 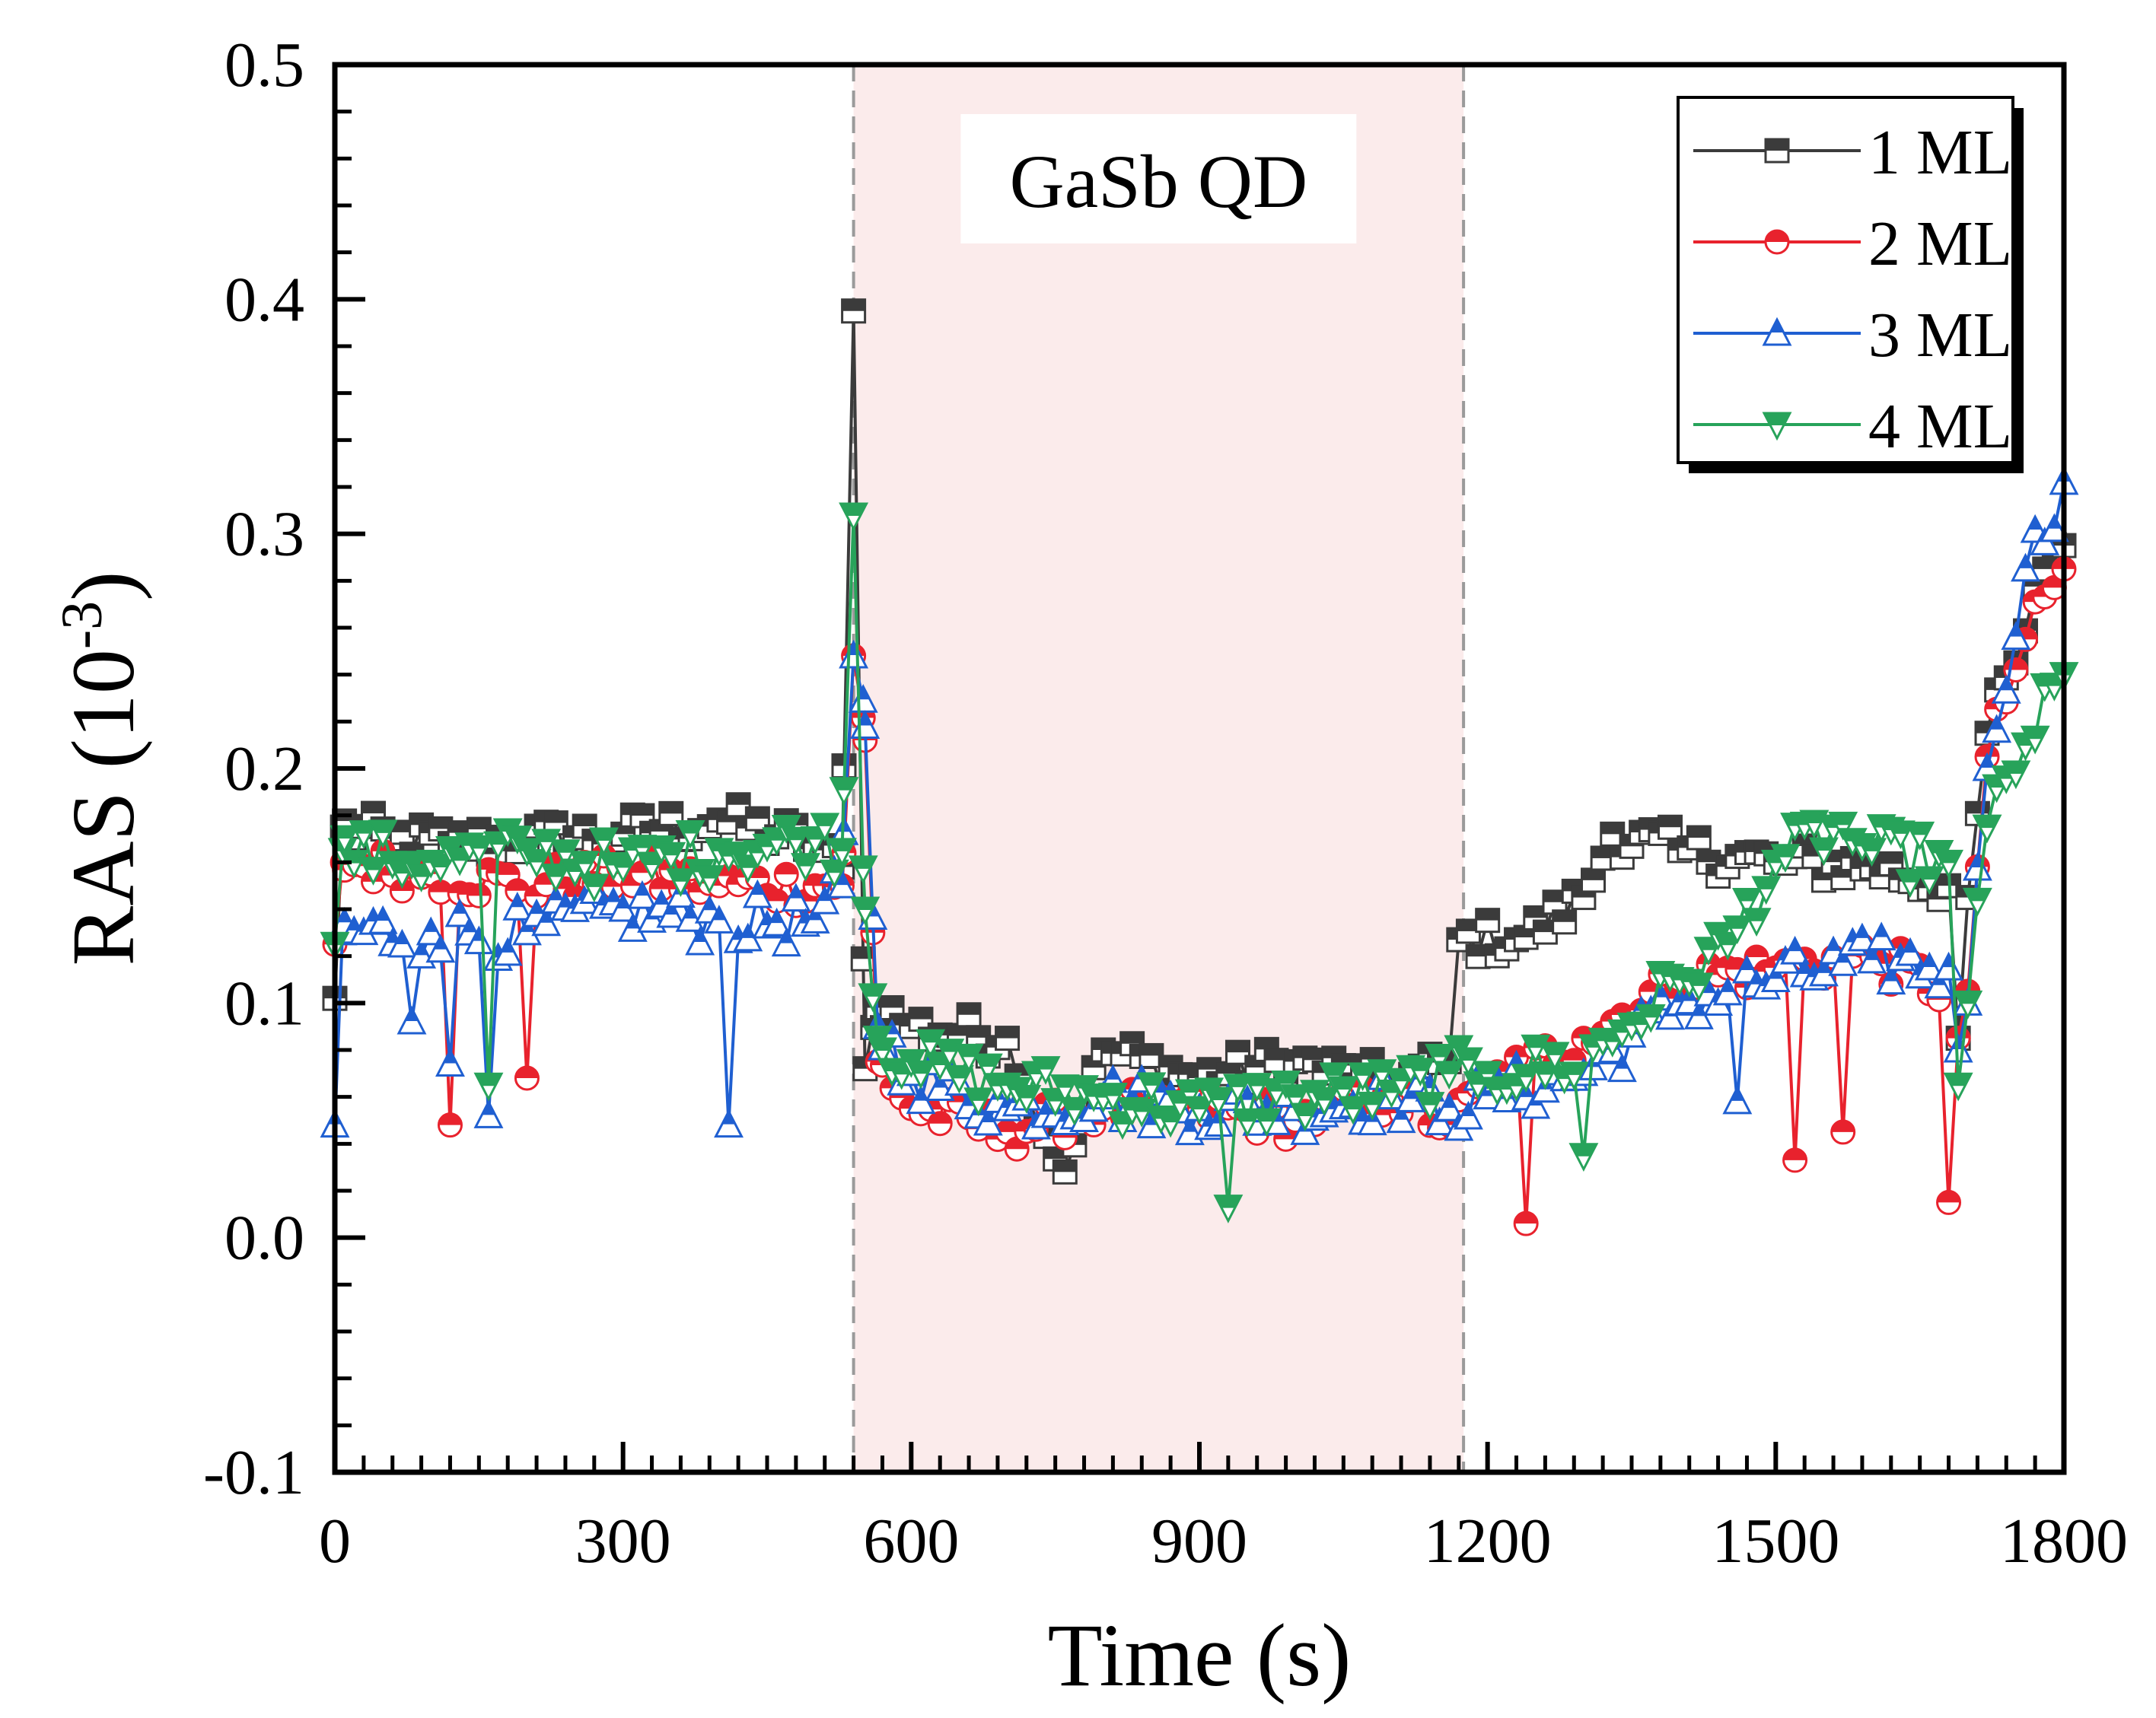 I want to click on data-point-3-40-fill, so click(x=709, y=904).